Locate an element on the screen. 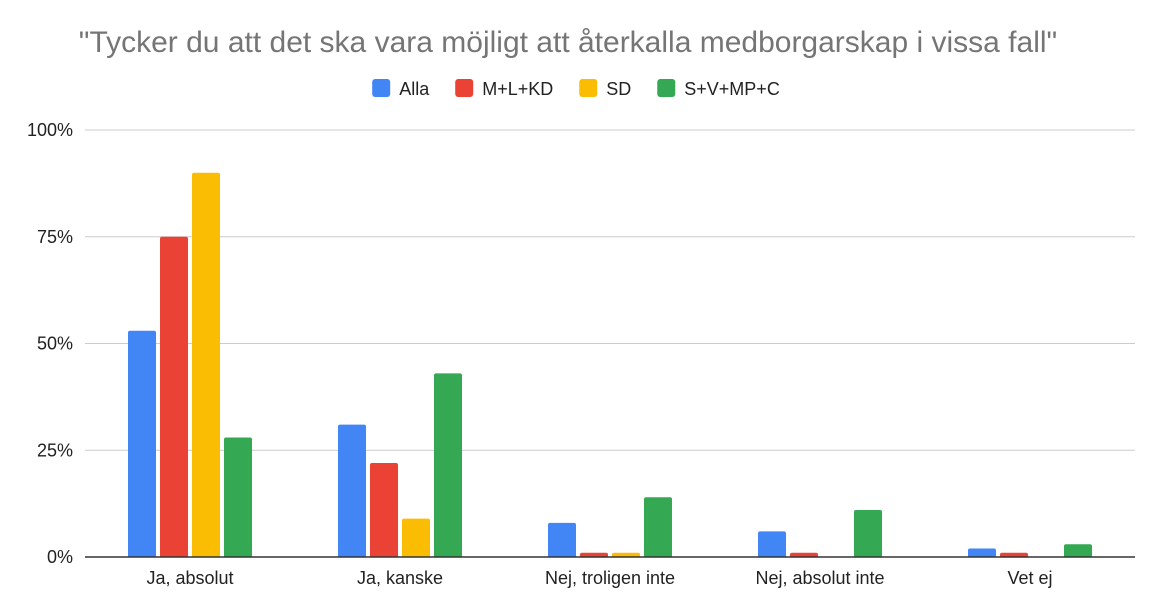 The image size is (1152, 610). legend-item: SD is located at coordinates (605, 89).